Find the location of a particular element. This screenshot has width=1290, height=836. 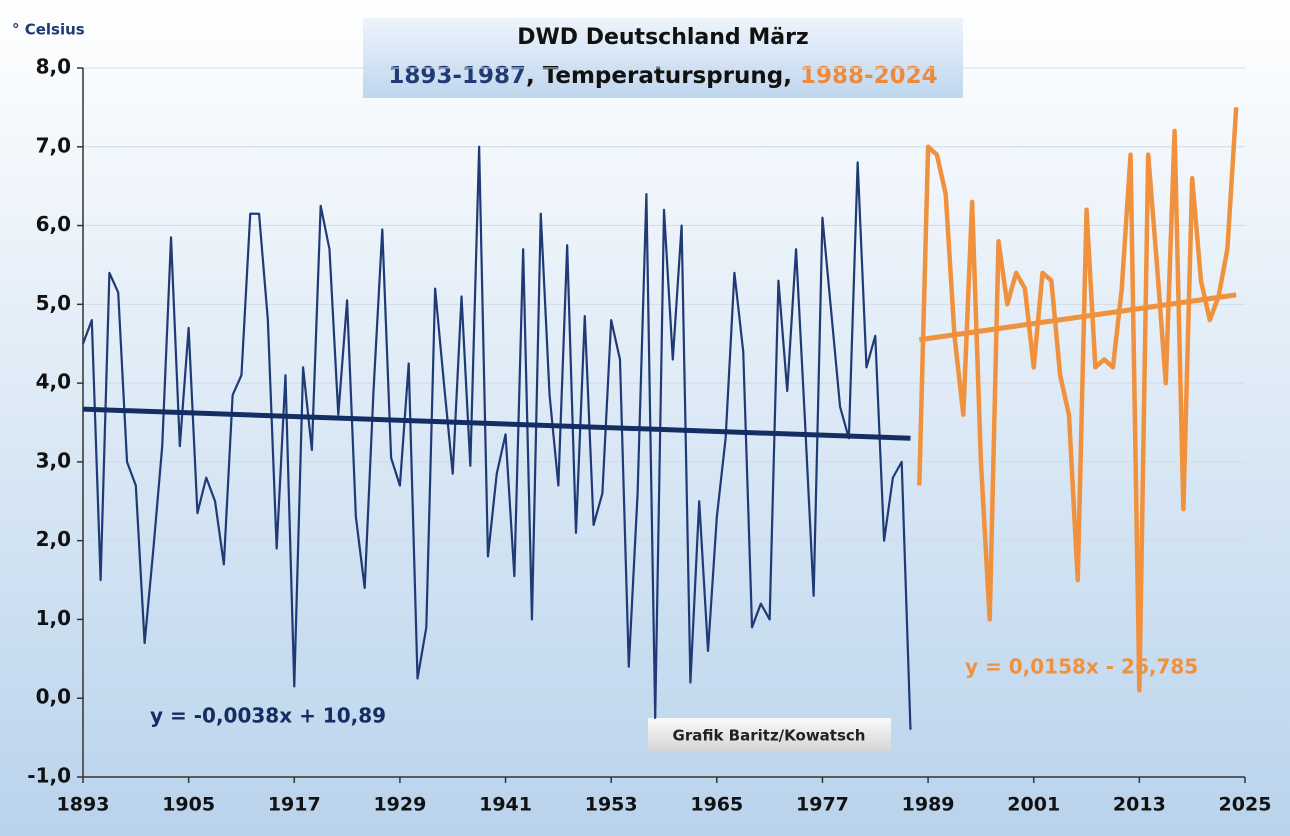

x-tick-label: 1977 is located at coordinates (822, 805).